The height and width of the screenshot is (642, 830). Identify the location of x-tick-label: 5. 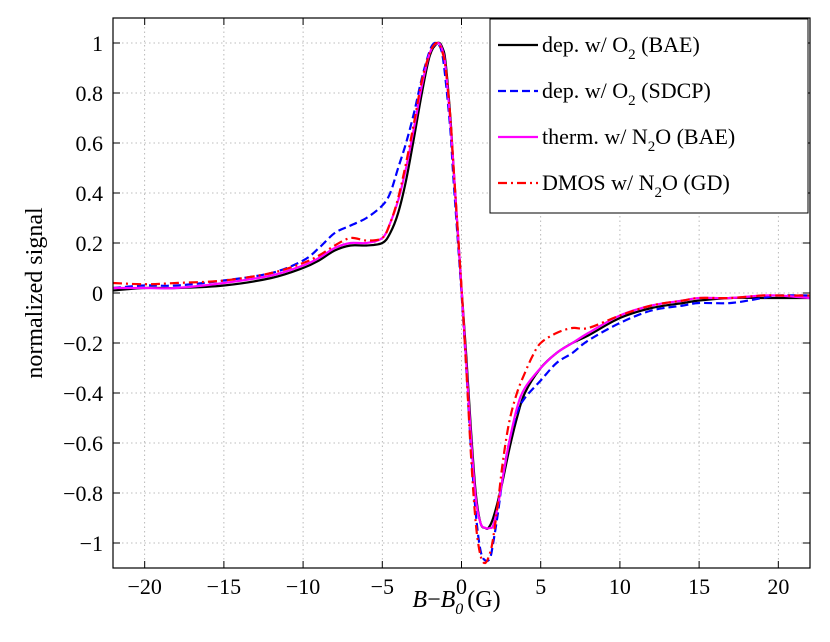
(540, 586).